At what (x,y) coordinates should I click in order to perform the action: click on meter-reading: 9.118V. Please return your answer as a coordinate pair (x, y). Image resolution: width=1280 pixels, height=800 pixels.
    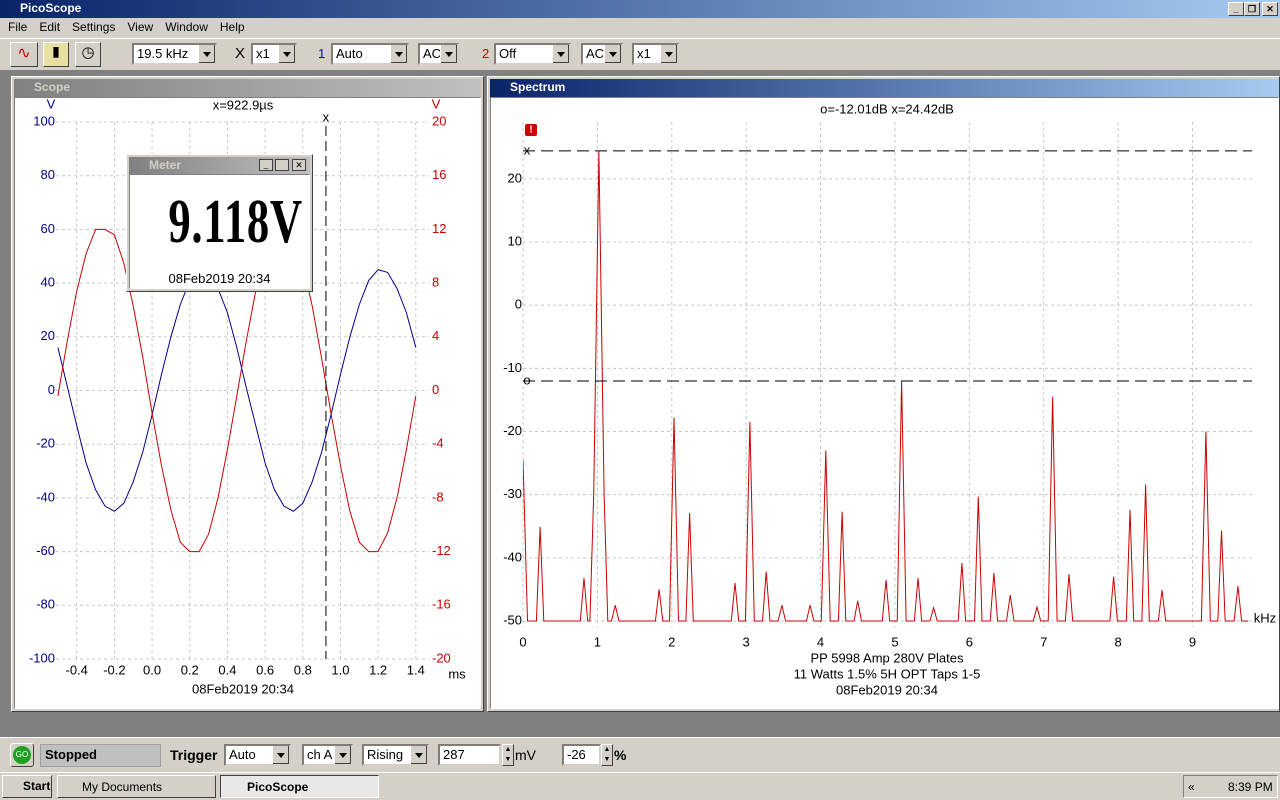
    Looking at the image, I should click on (235, 222).